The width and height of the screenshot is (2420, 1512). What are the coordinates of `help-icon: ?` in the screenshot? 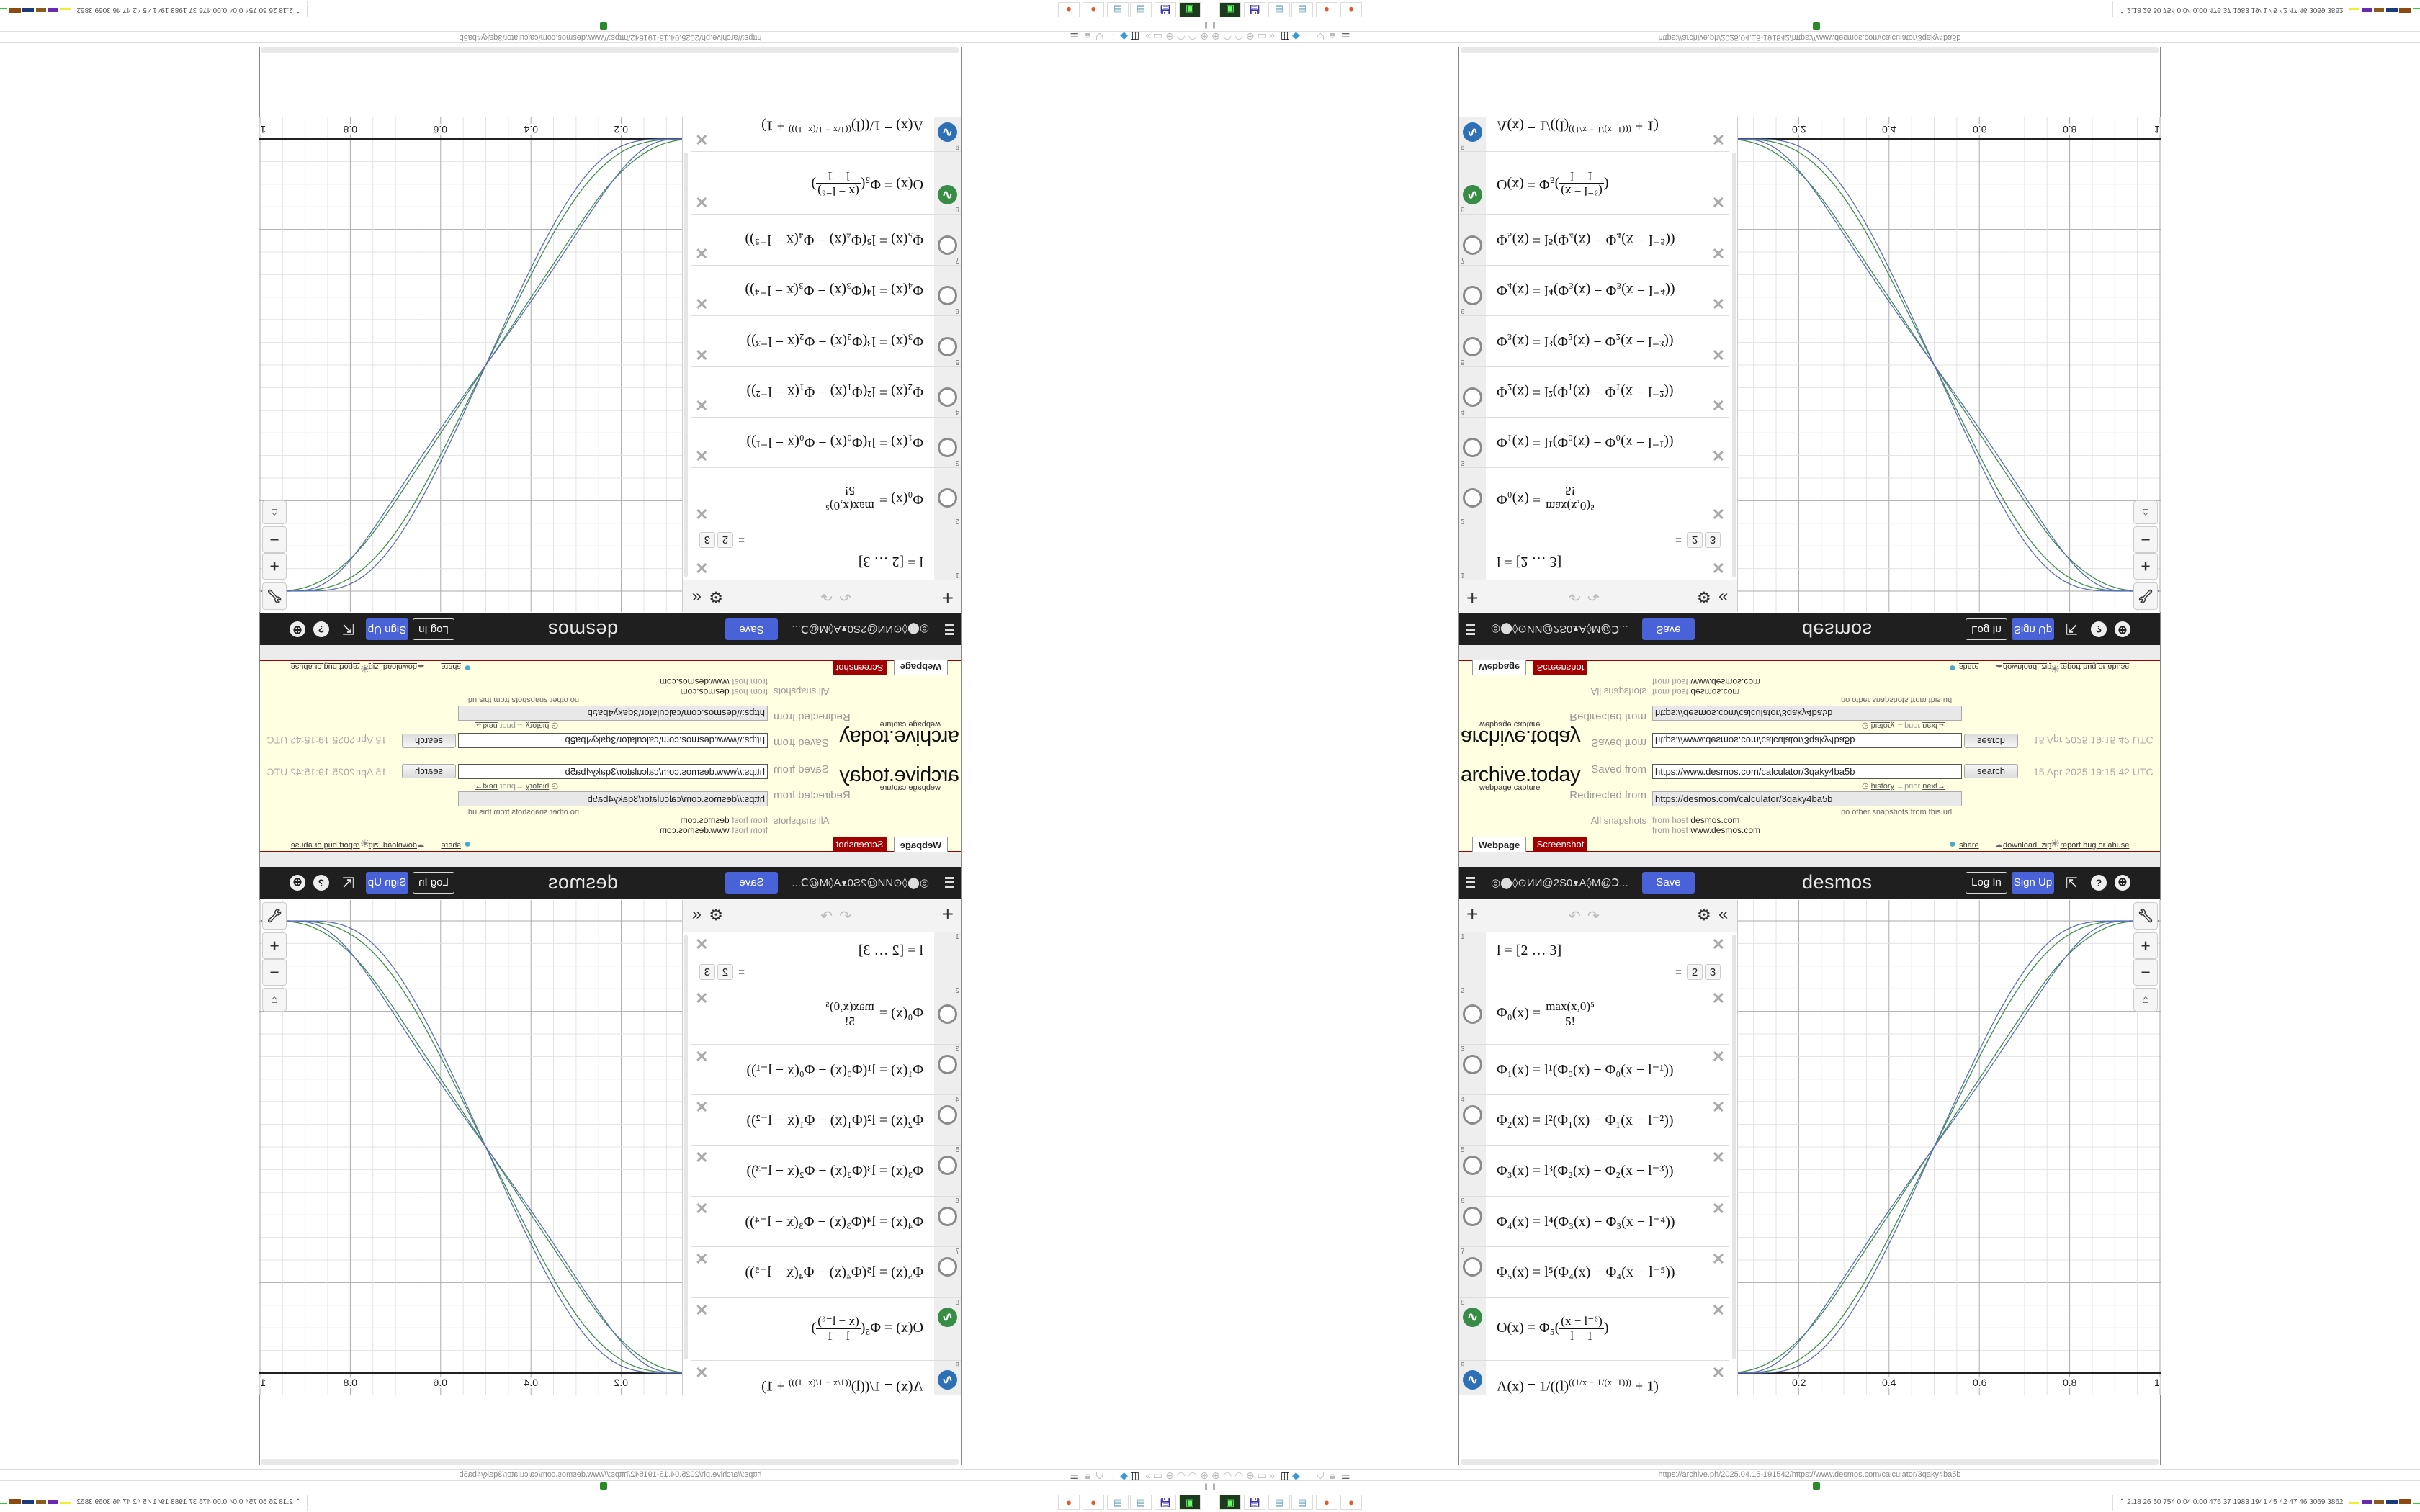 It's located at (321, 883).